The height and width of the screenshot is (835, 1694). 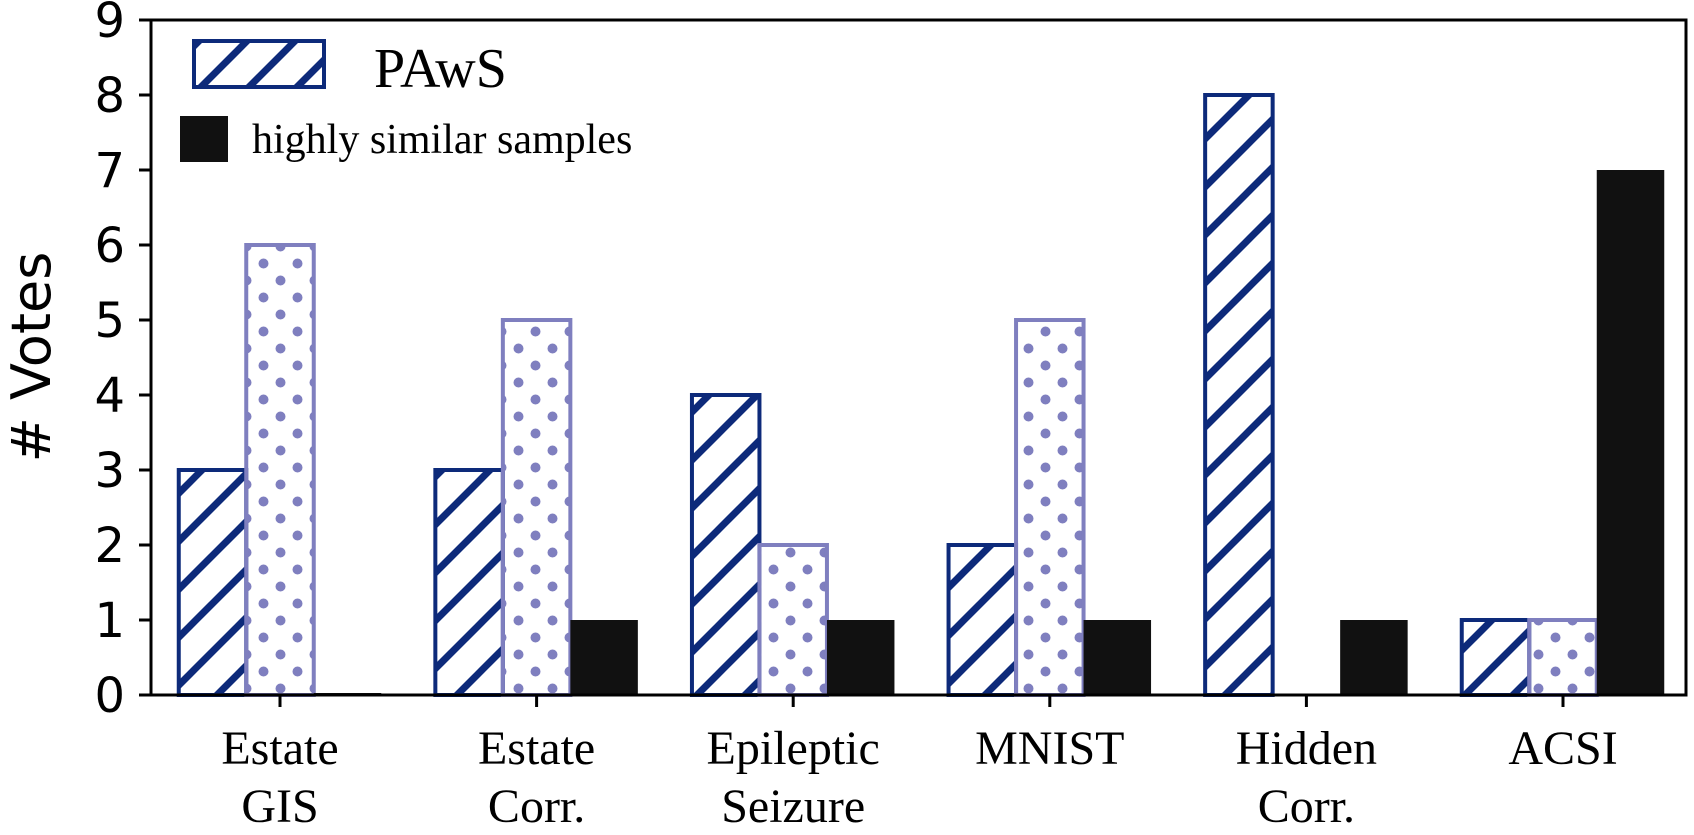 I want to click on y-tick-label: 7, so click(x=109, y=171).